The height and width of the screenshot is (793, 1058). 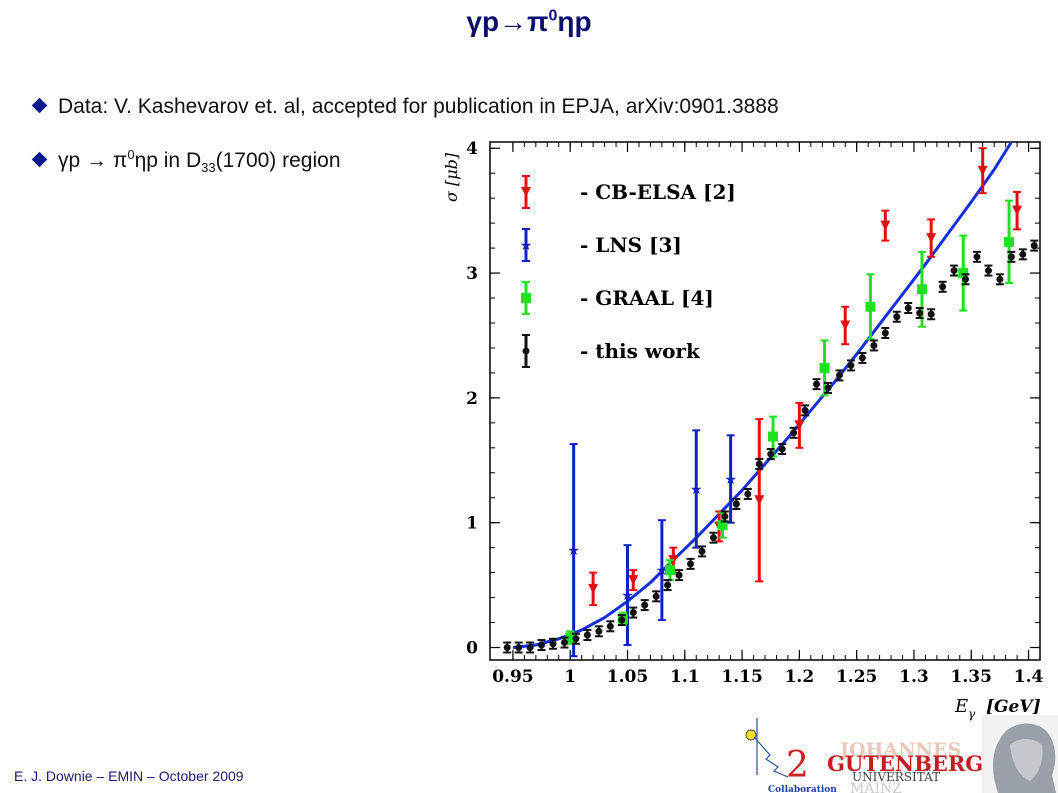 What do you see at coordinates (971, 677) in the screenshot?
I see `x-tick-label: 1.35` at bounding box center [971, 677].